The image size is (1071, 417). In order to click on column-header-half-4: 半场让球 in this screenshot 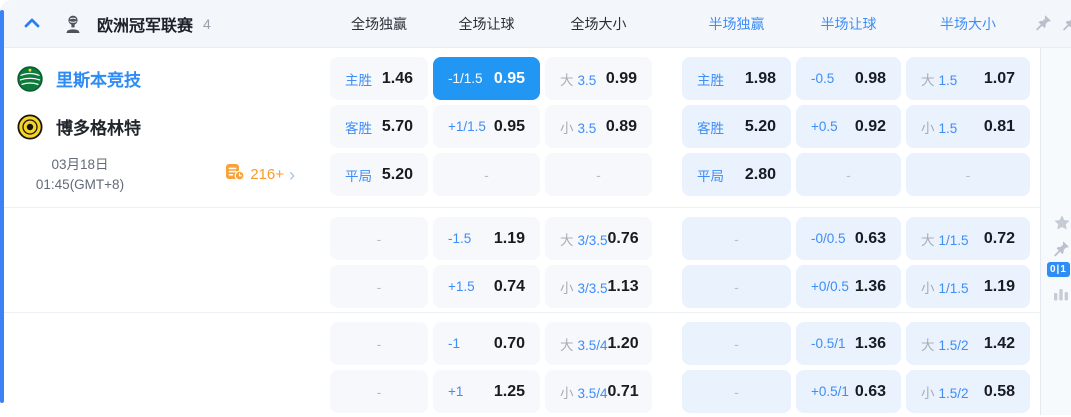, I will do `click(848, 23)`.